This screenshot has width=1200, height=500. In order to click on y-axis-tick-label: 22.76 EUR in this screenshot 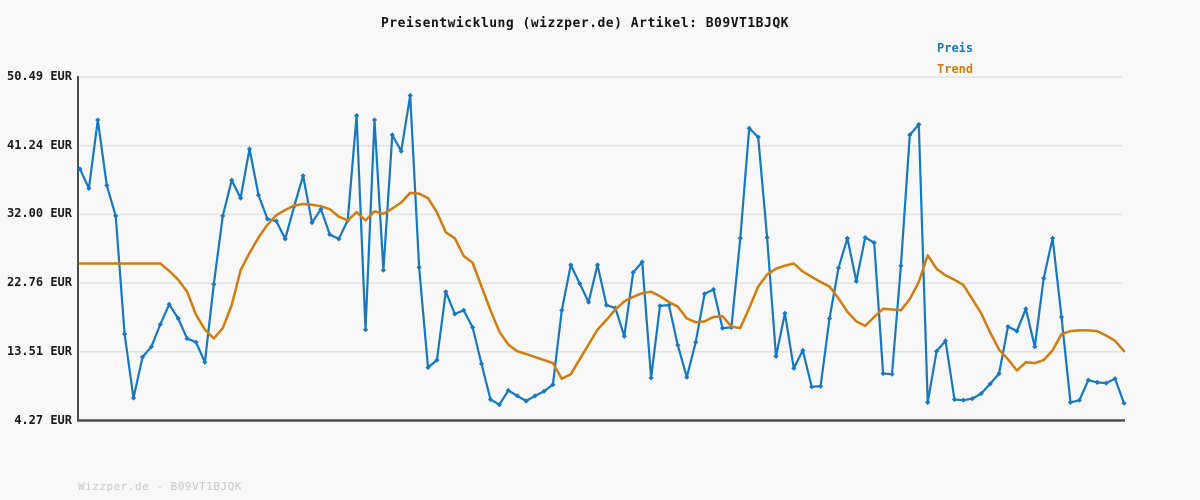, I will do `click(39, 282)`.